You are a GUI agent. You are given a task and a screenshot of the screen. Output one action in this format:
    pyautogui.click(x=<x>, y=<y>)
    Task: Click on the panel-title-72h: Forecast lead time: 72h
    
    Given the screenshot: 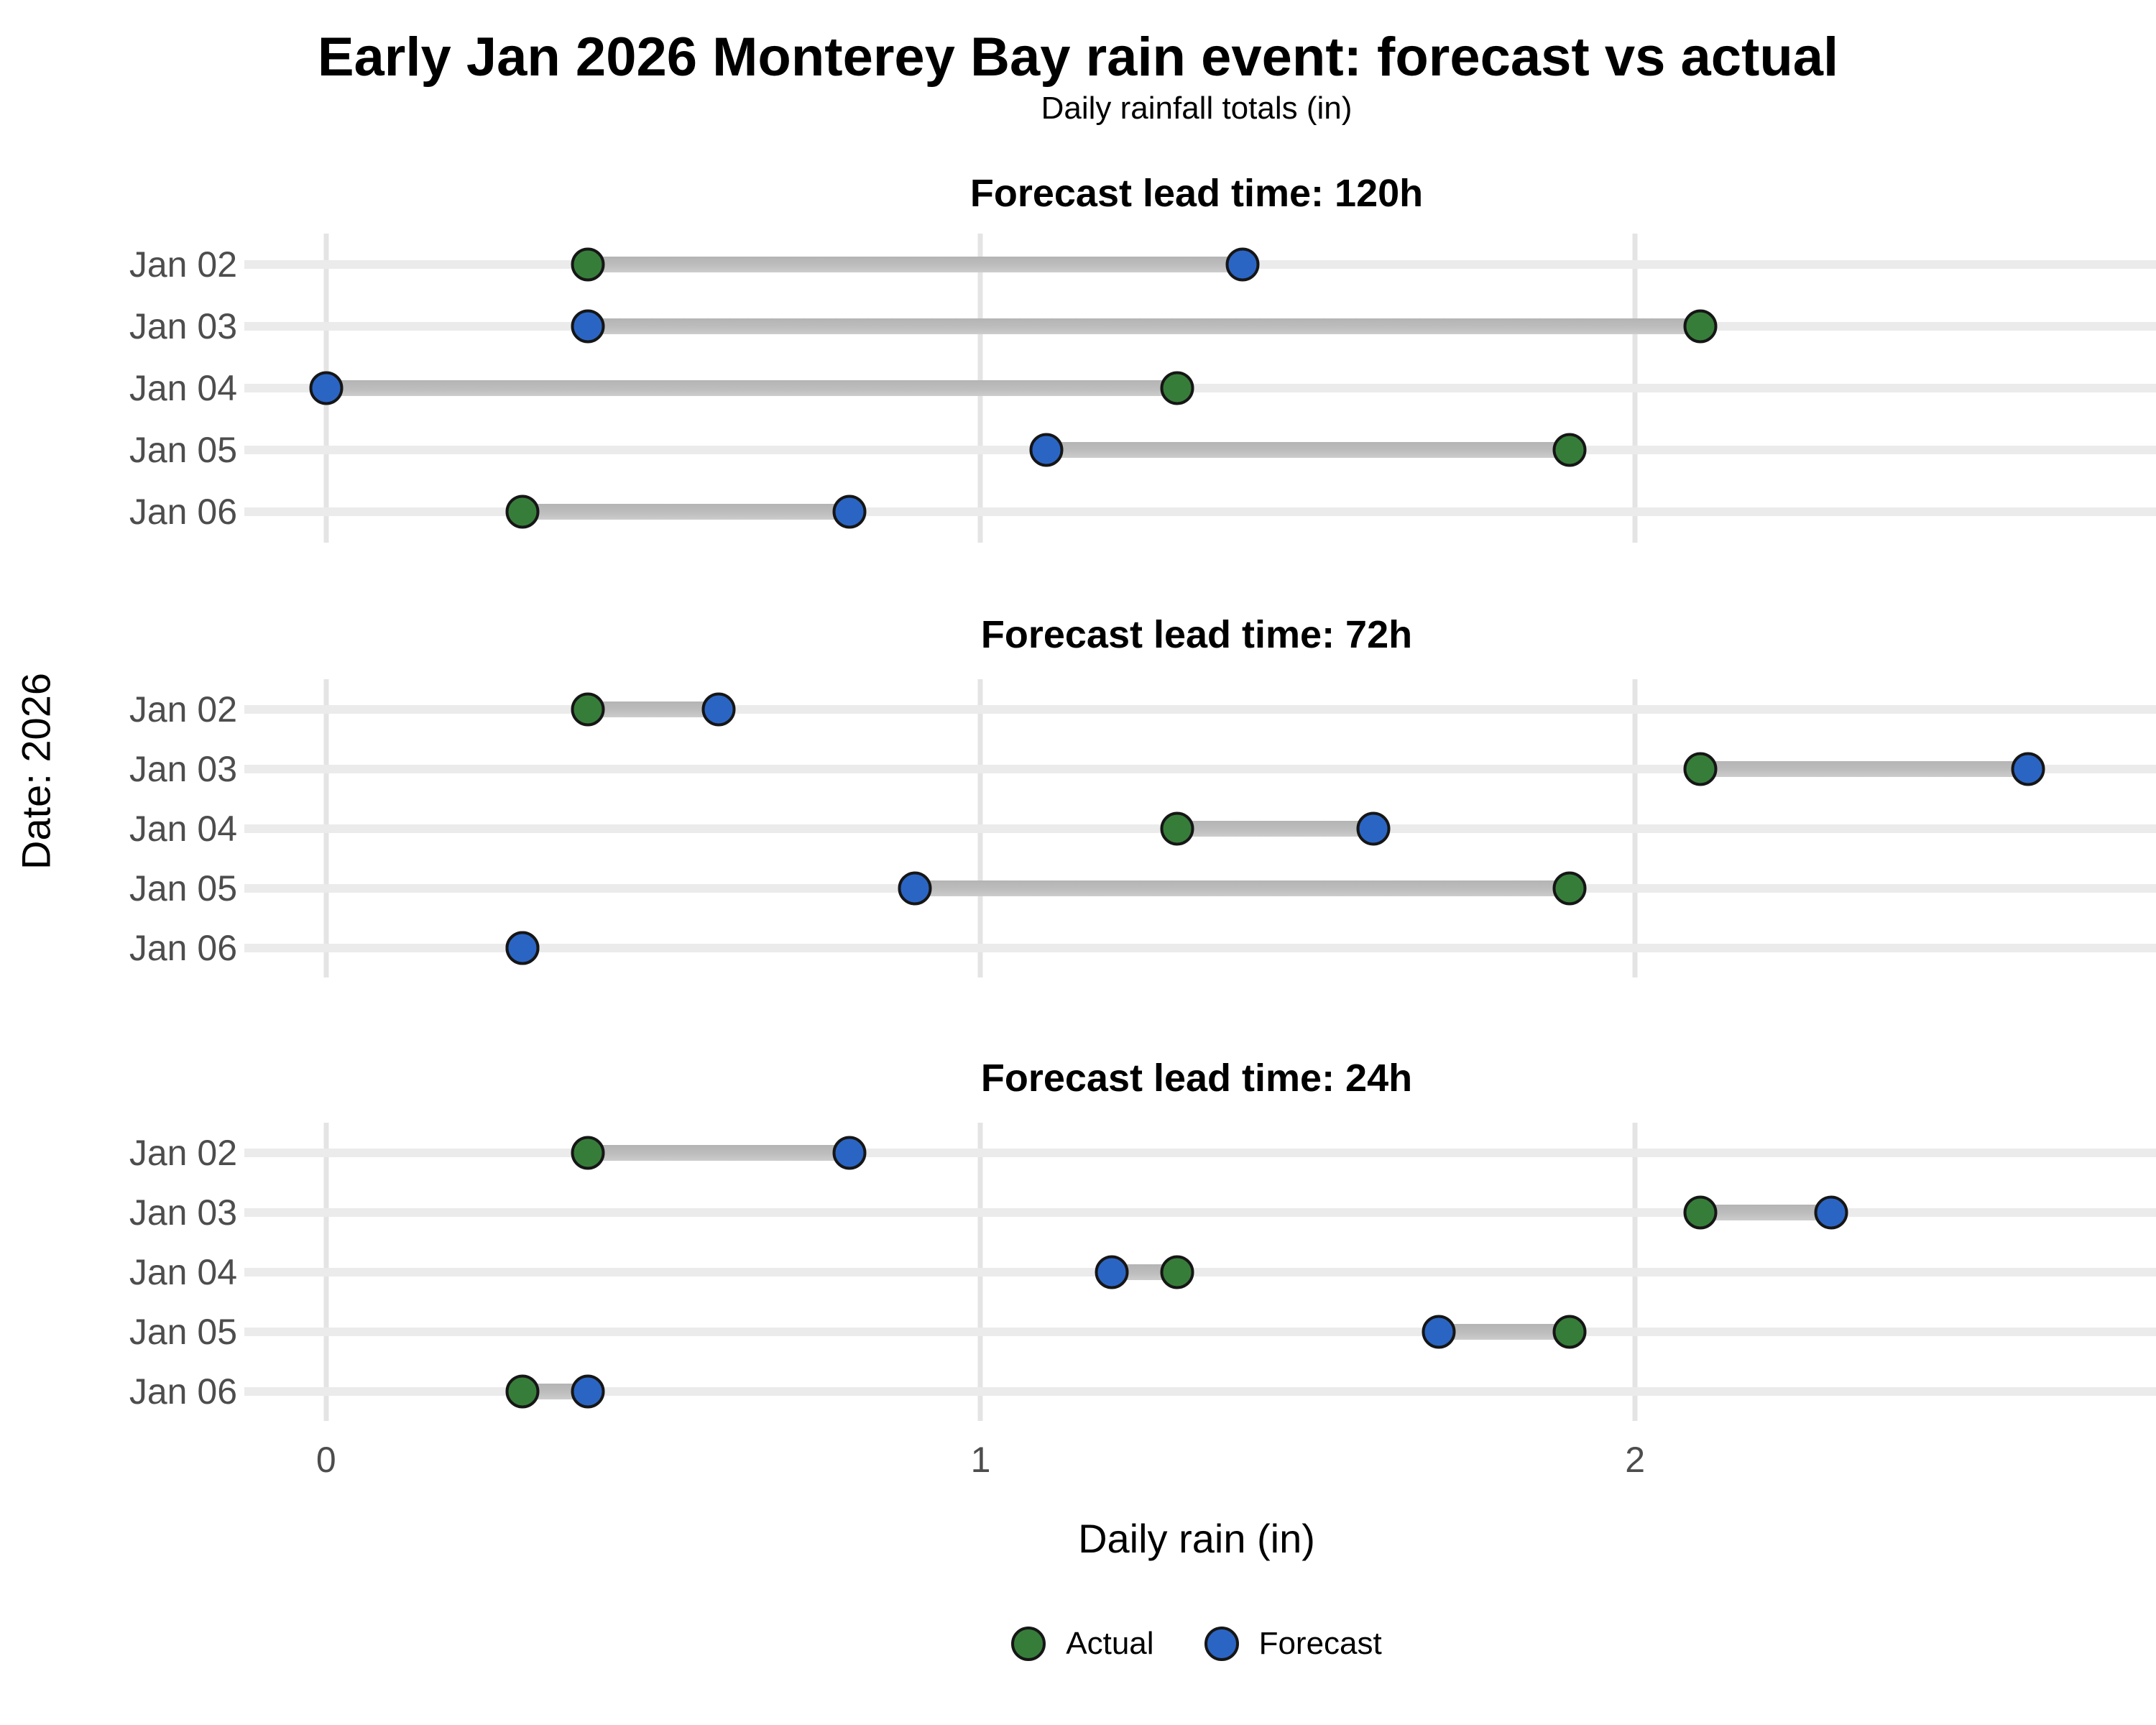 What is the action you would take?
    pyautogui.click(x=1196, y=634)
    